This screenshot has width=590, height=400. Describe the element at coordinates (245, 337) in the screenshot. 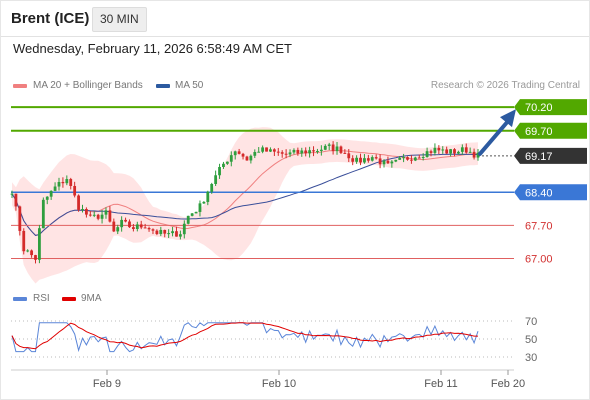

I see `rsi-line` at that location.